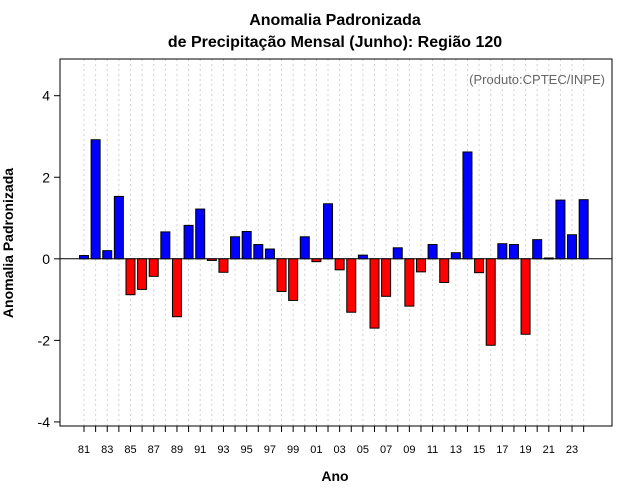 Image resolution: width=640 pixels, height=500 pixels. I want to click on bar-83: 83: 0.2, so click(107, 255).